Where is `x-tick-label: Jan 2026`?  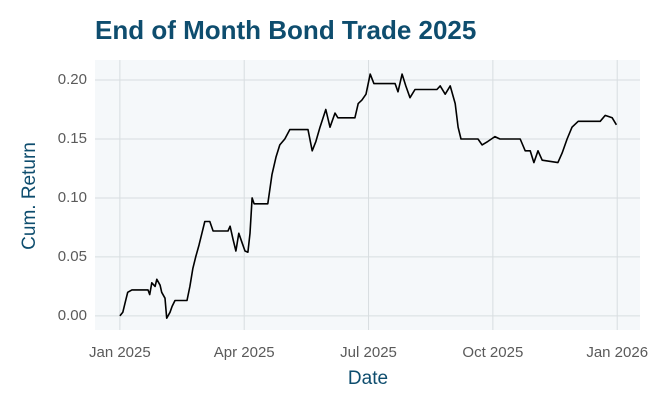 x-tick-label: Jan 2026 is located at coordinates (617, 352).